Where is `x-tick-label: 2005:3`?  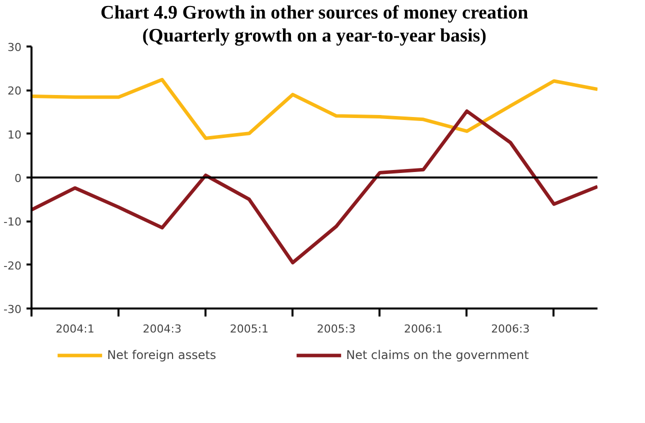
x-tick-label: 2005:3 is located at coordinates (336, 329).